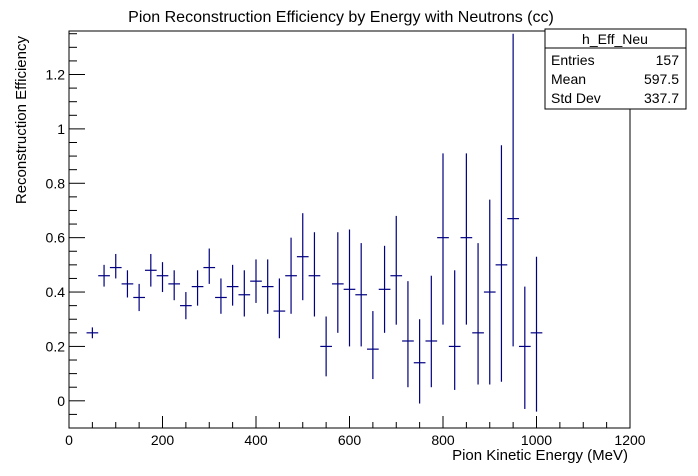 This screenshot has width=698, height=476. I want to click on y-tick-label: 0.2, so click(56, 346).